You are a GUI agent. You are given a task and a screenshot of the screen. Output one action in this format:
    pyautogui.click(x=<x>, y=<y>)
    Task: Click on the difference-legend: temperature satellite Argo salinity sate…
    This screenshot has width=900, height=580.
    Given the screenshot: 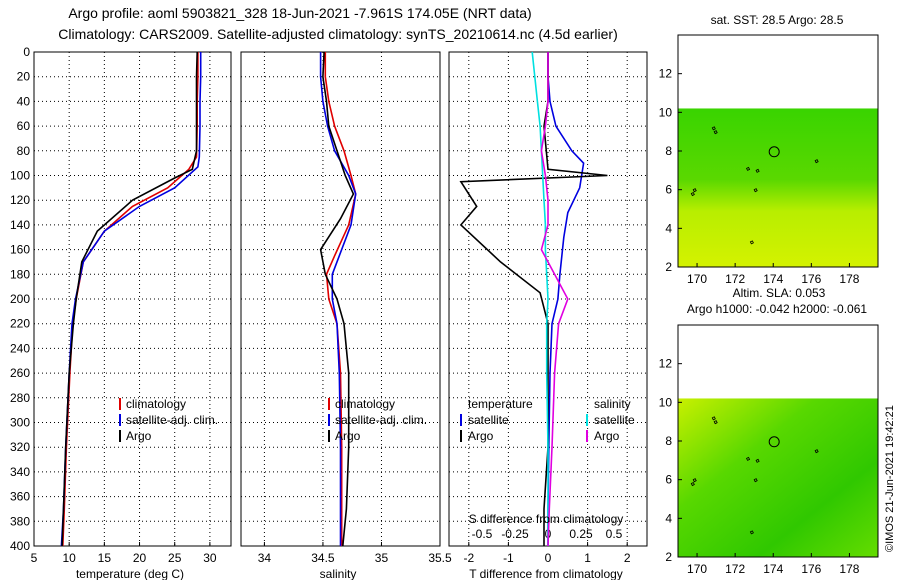 What is the action you would take?
    pyautogui.click(x=547, y=420)
    